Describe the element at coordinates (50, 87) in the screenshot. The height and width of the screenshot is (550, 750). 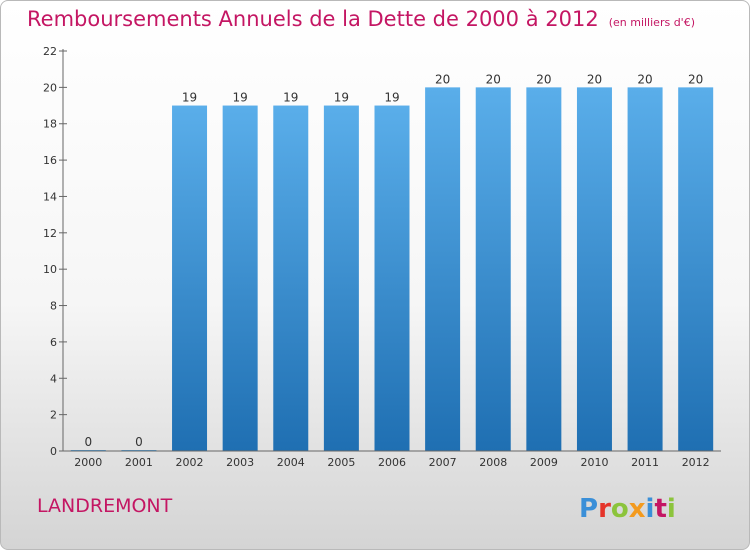
I see `y-tick-label-20: 20` at that location.